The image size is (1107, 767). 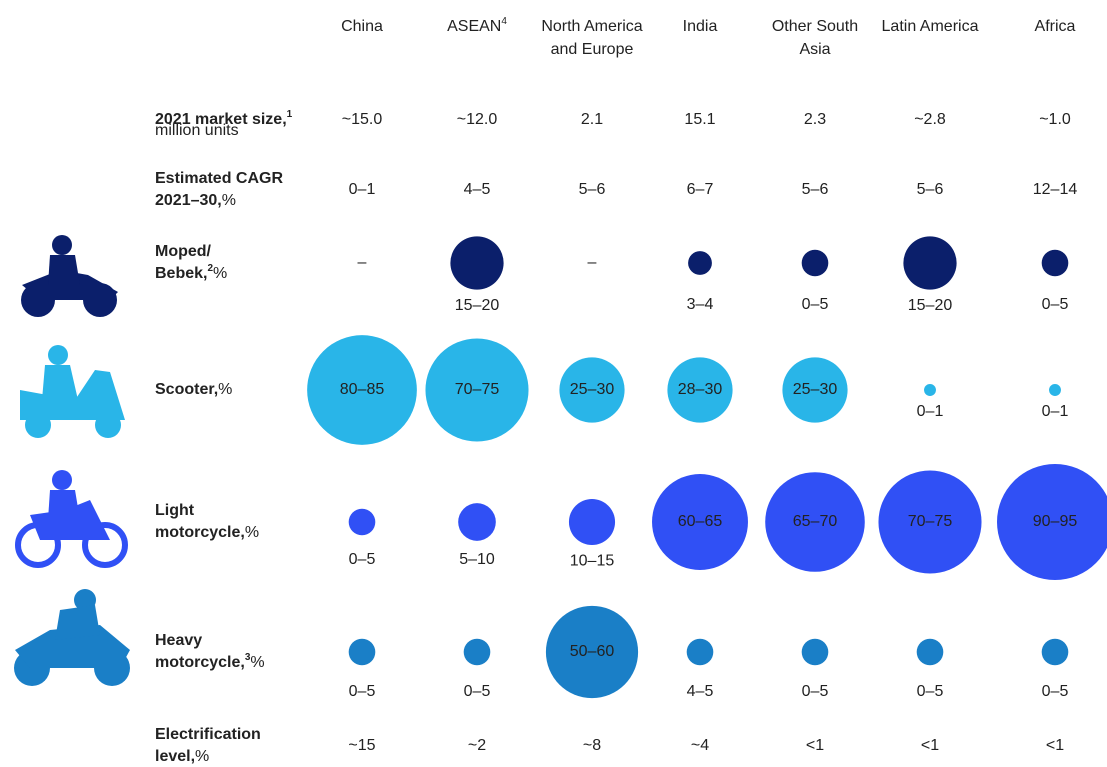 I want to click on row-label: Estimated CAGR 2021–30,%, so click(x=219, y=189).